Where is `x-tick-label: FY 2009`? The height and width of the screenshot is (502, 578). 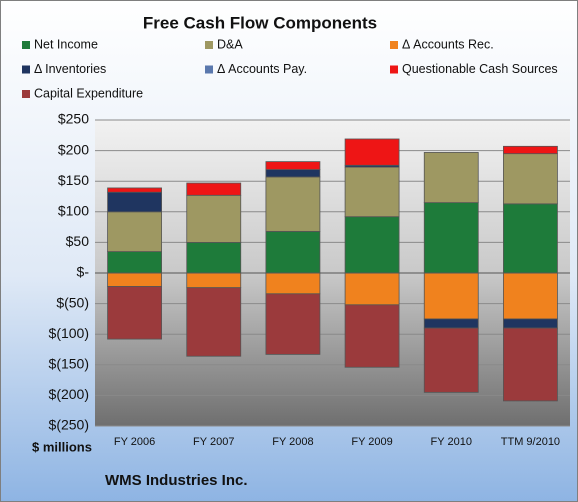 x-tick-label: FY 2009 is located at coordinates (371, 442).